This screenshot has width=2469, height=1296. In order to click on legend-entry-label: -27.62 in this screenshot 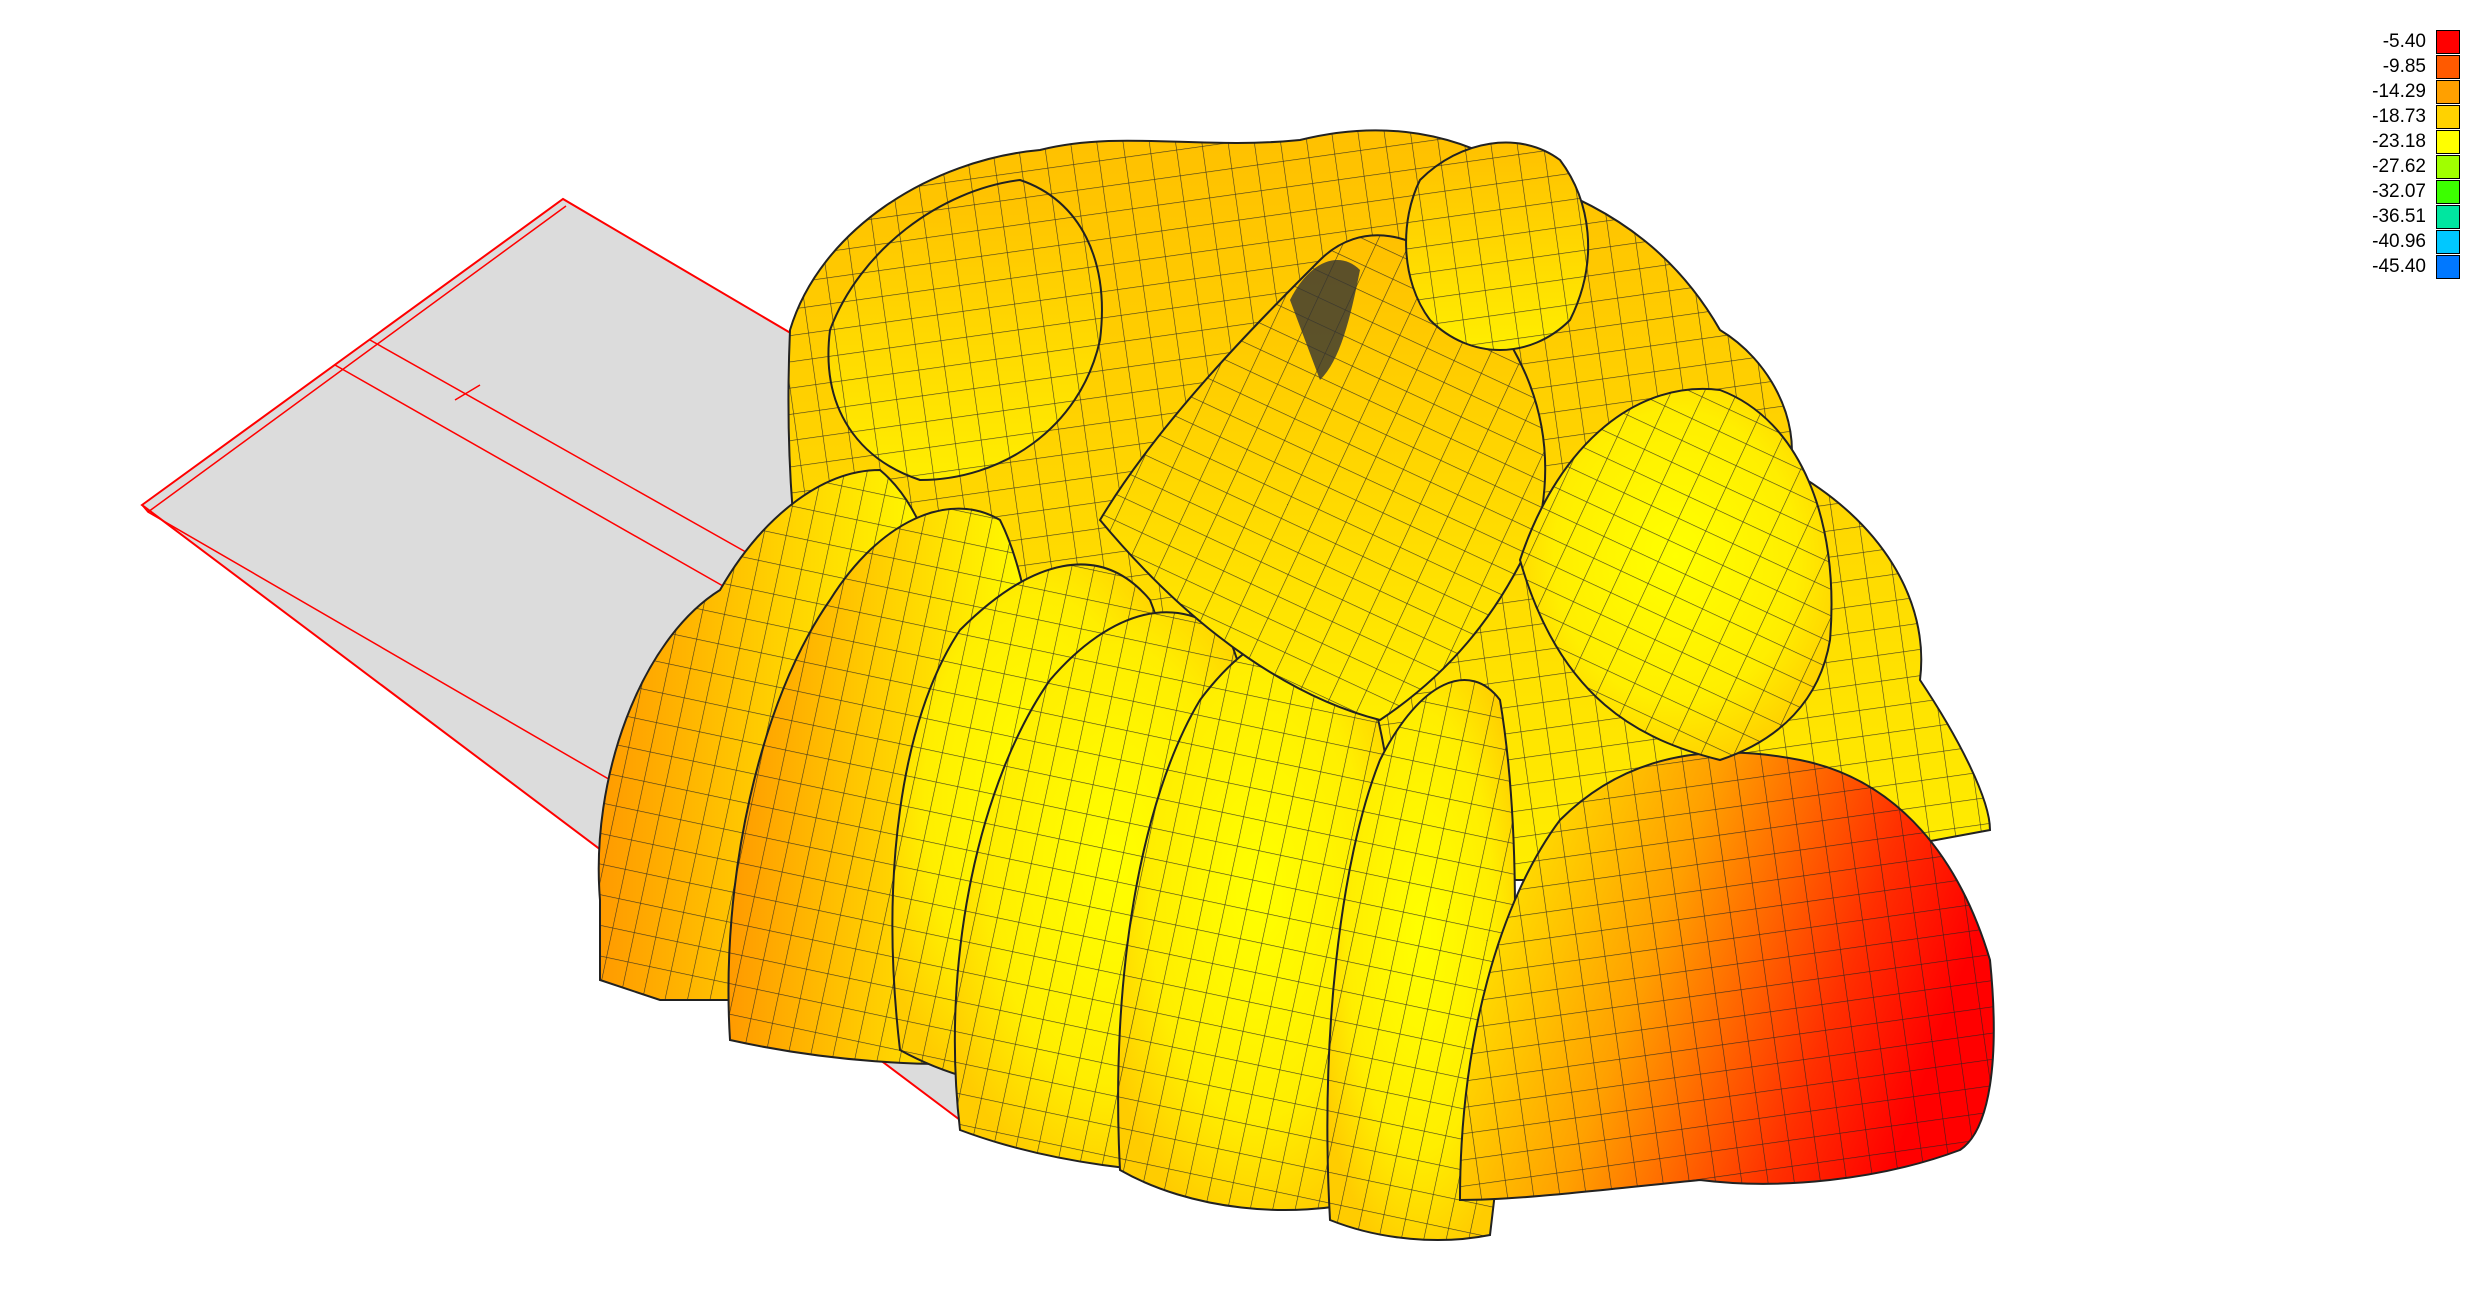, I will do `click(2399, 166)`.